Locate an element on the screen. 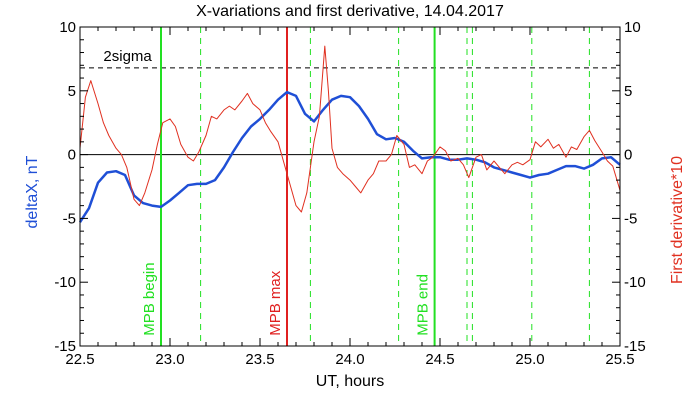 Image resolution: width=700 pixels, height=400 pixels. y-tick-label-right: -10 is located at coordinates (635, 282).